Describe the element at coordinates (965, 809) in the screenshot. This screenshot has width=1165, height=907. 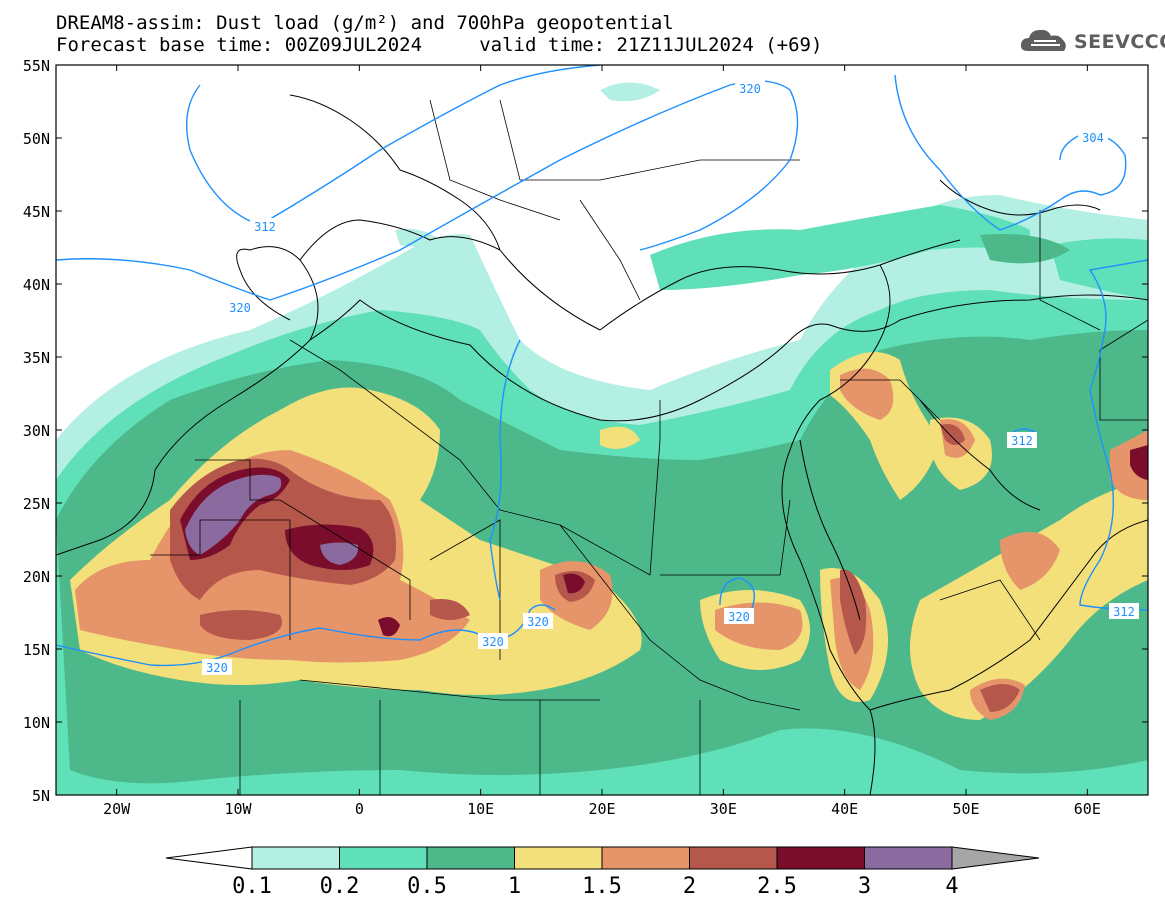
I see `lon-label: 50E` at that location.